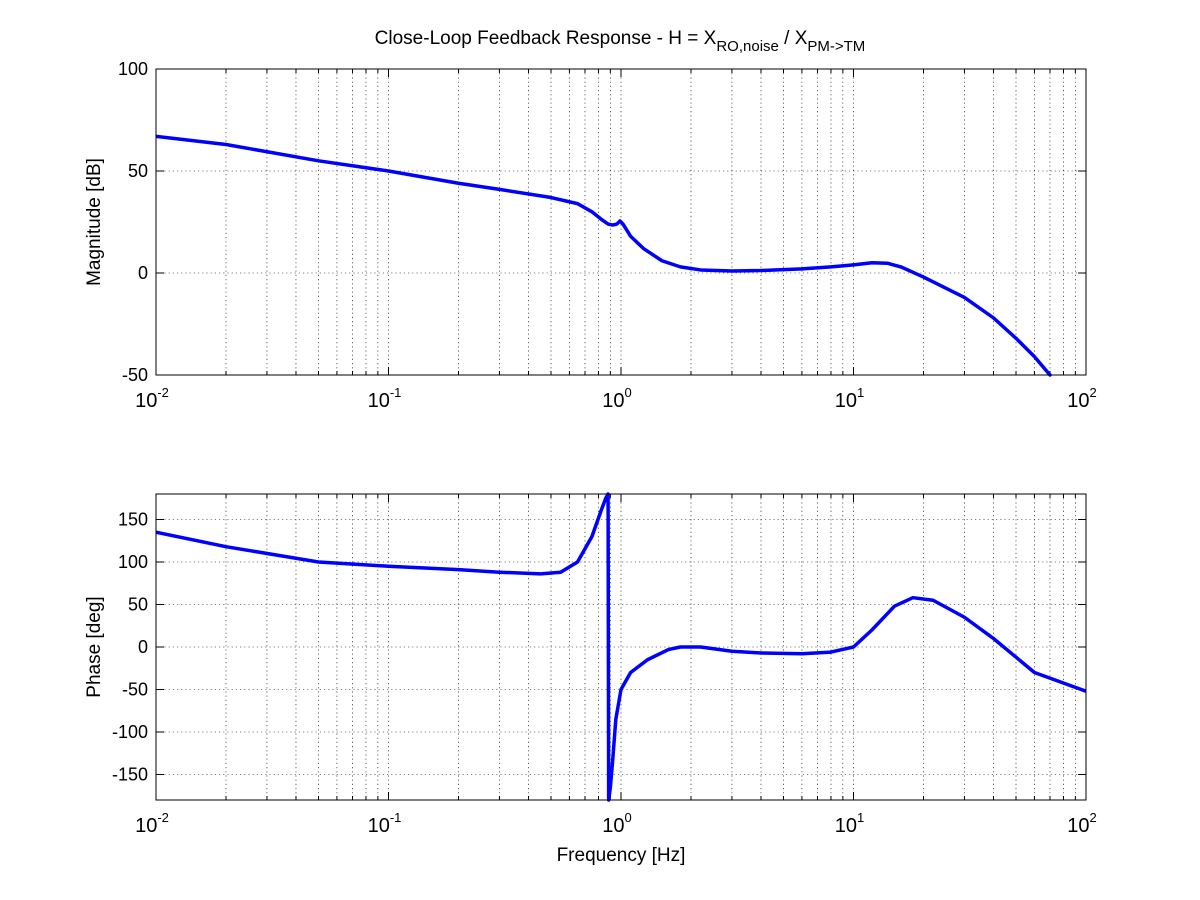  I want to click on magnitude-x-tick-label: 10⁰, so click(616, 398).